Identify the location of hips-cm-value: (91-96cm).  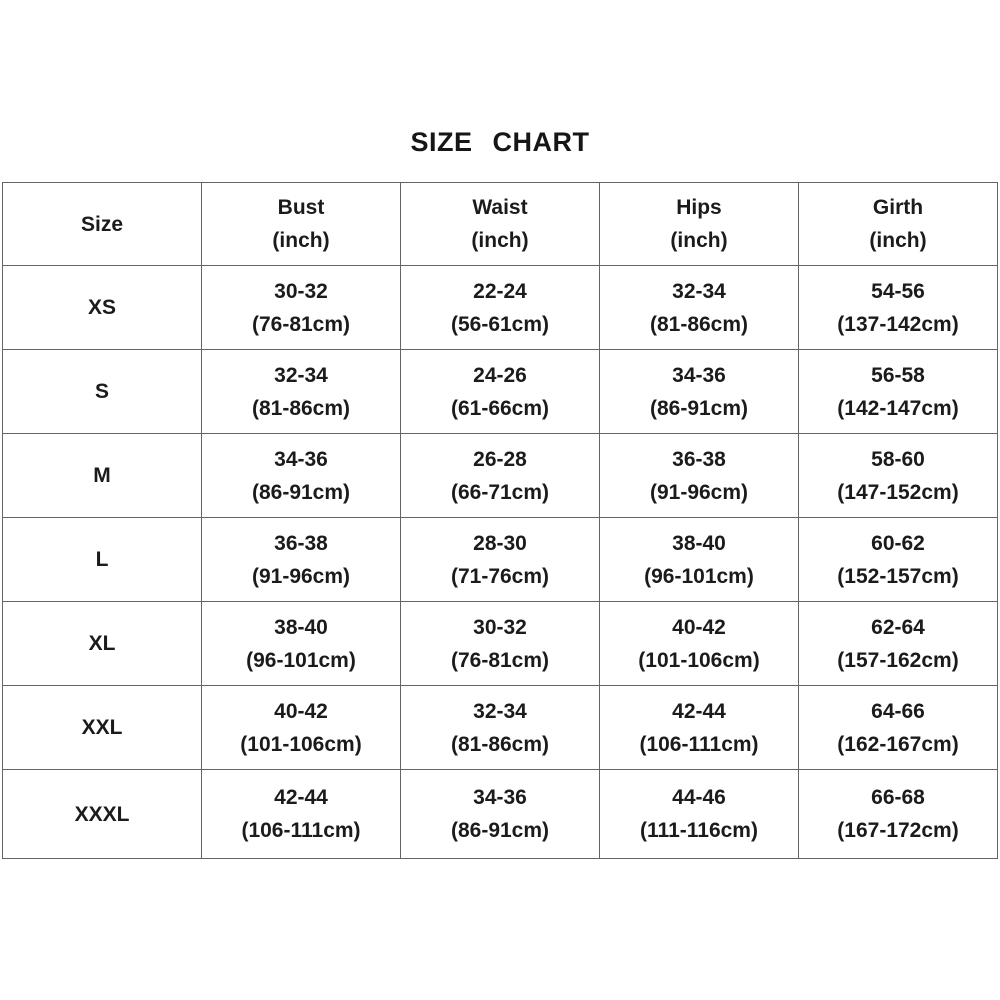
(699, 492).